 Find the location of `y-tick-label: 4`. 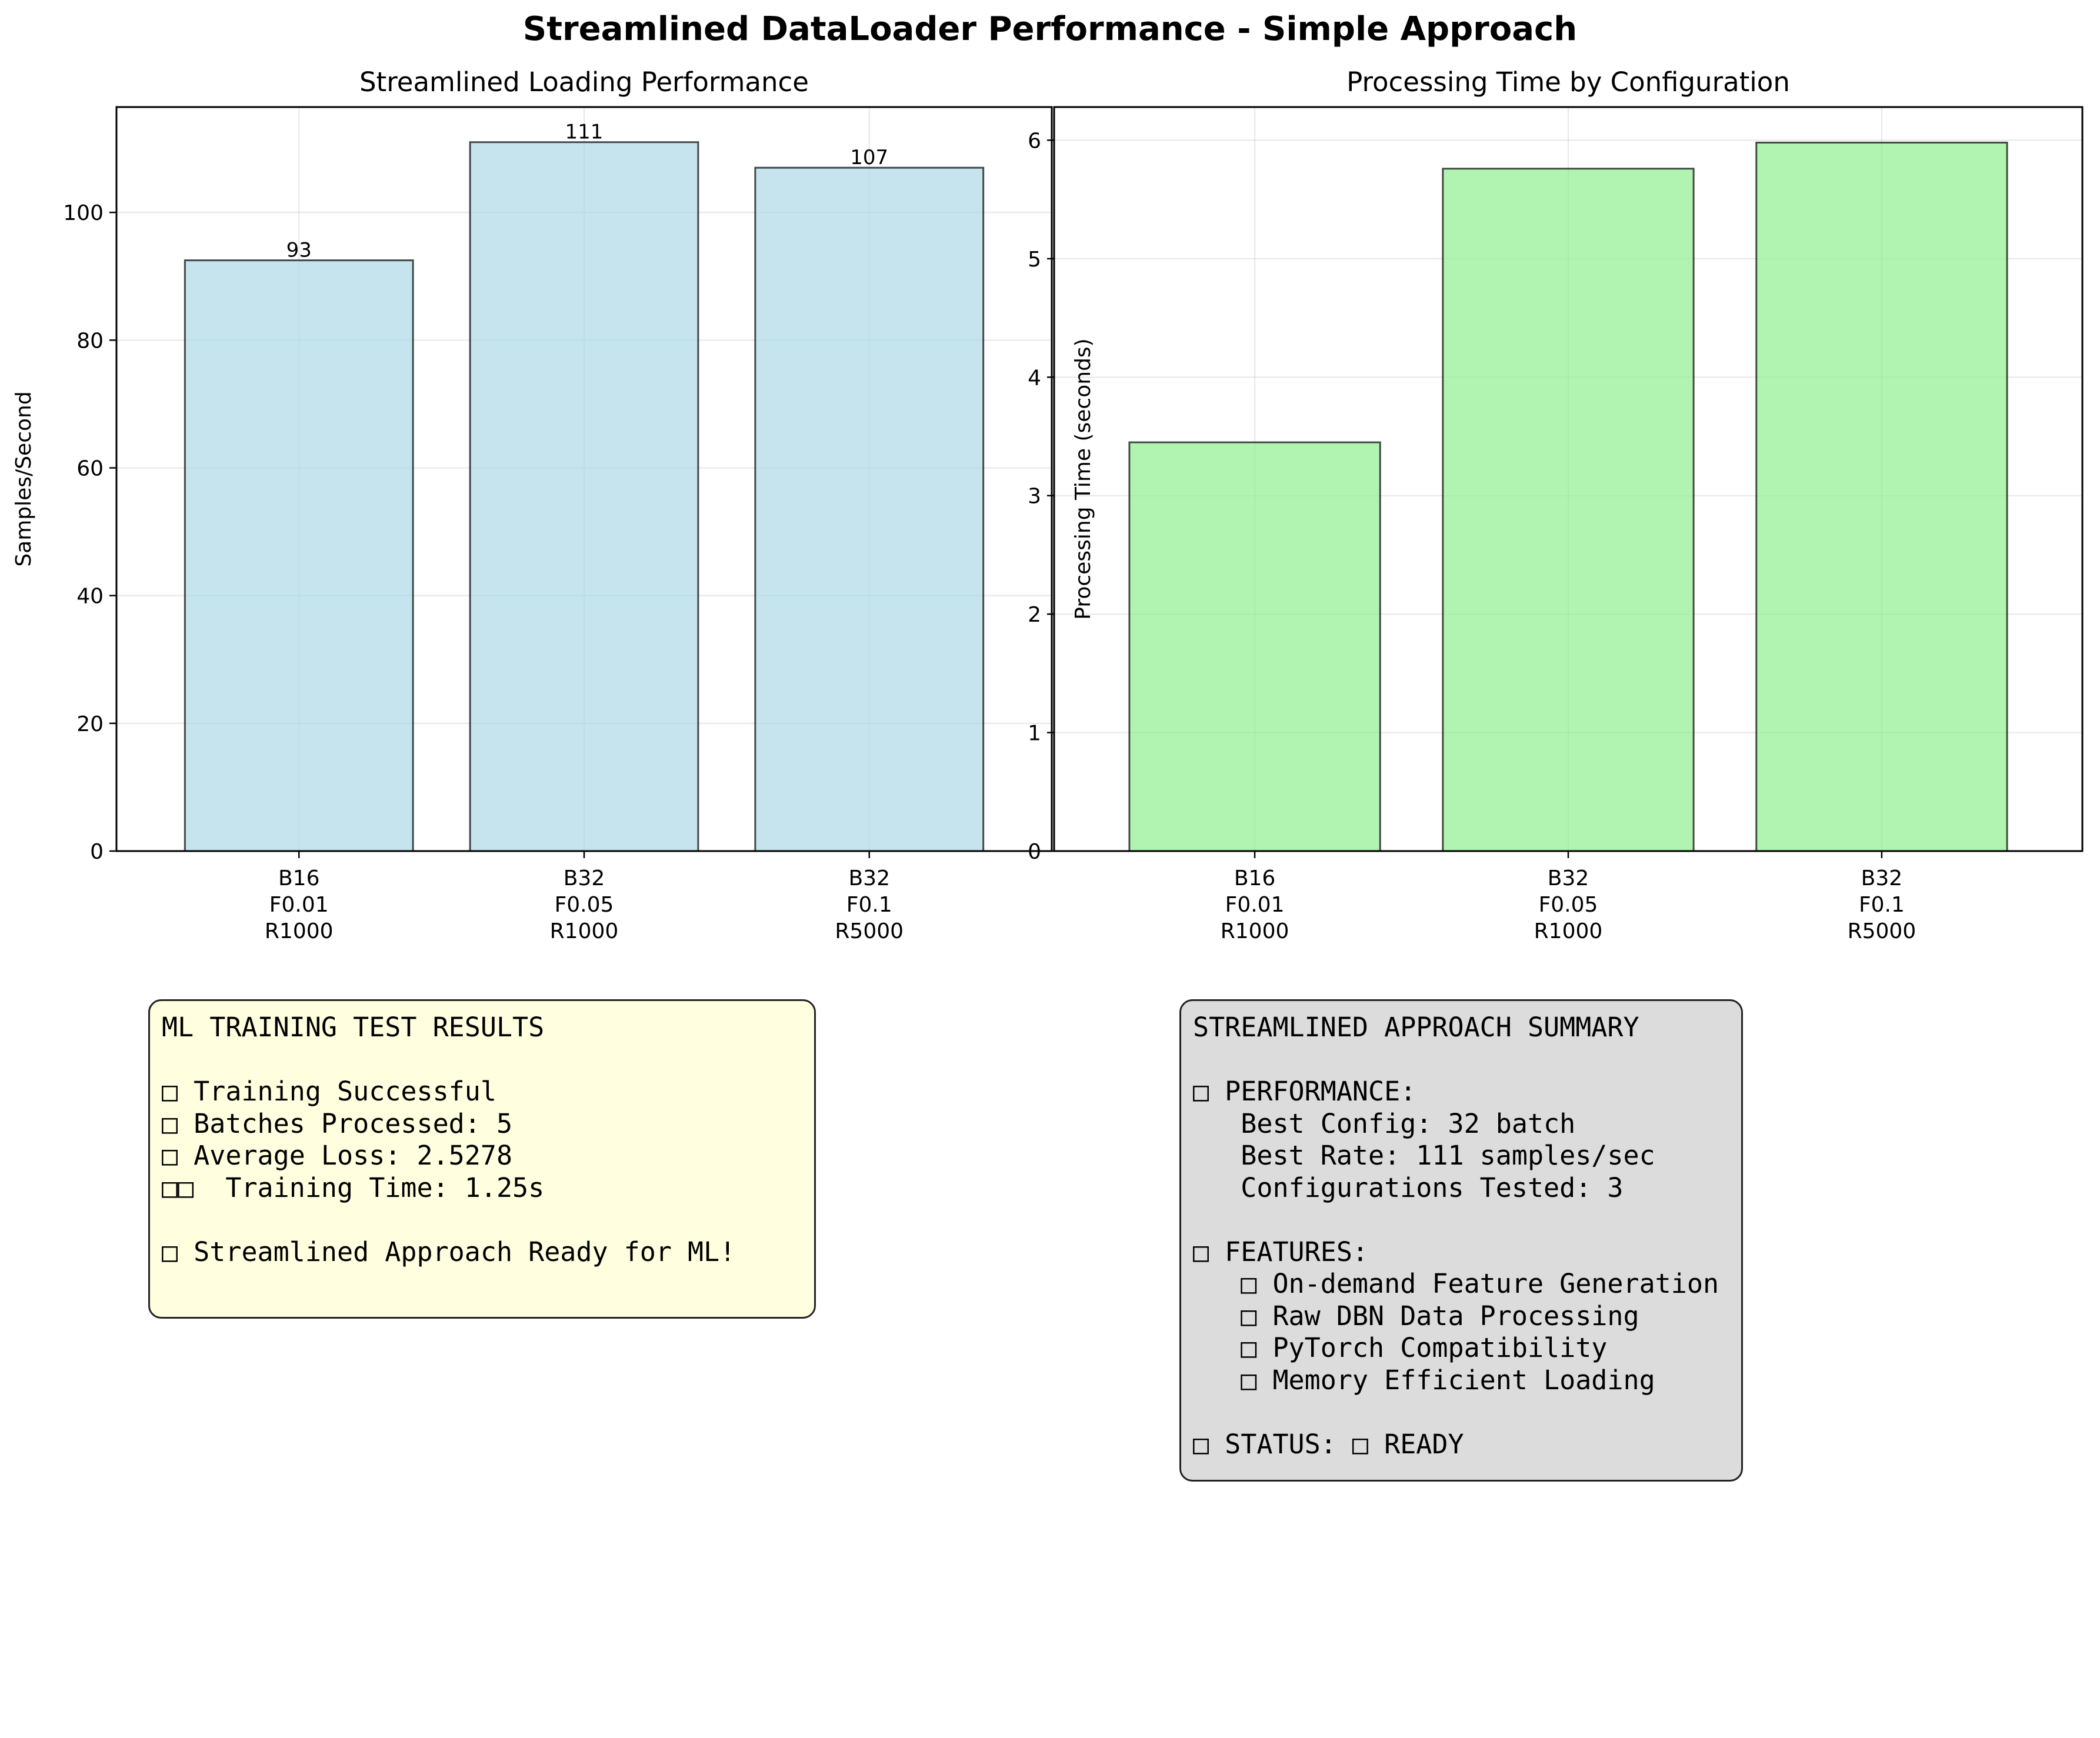

y-tick-label: 4 is located at coordinates (1034, 378).